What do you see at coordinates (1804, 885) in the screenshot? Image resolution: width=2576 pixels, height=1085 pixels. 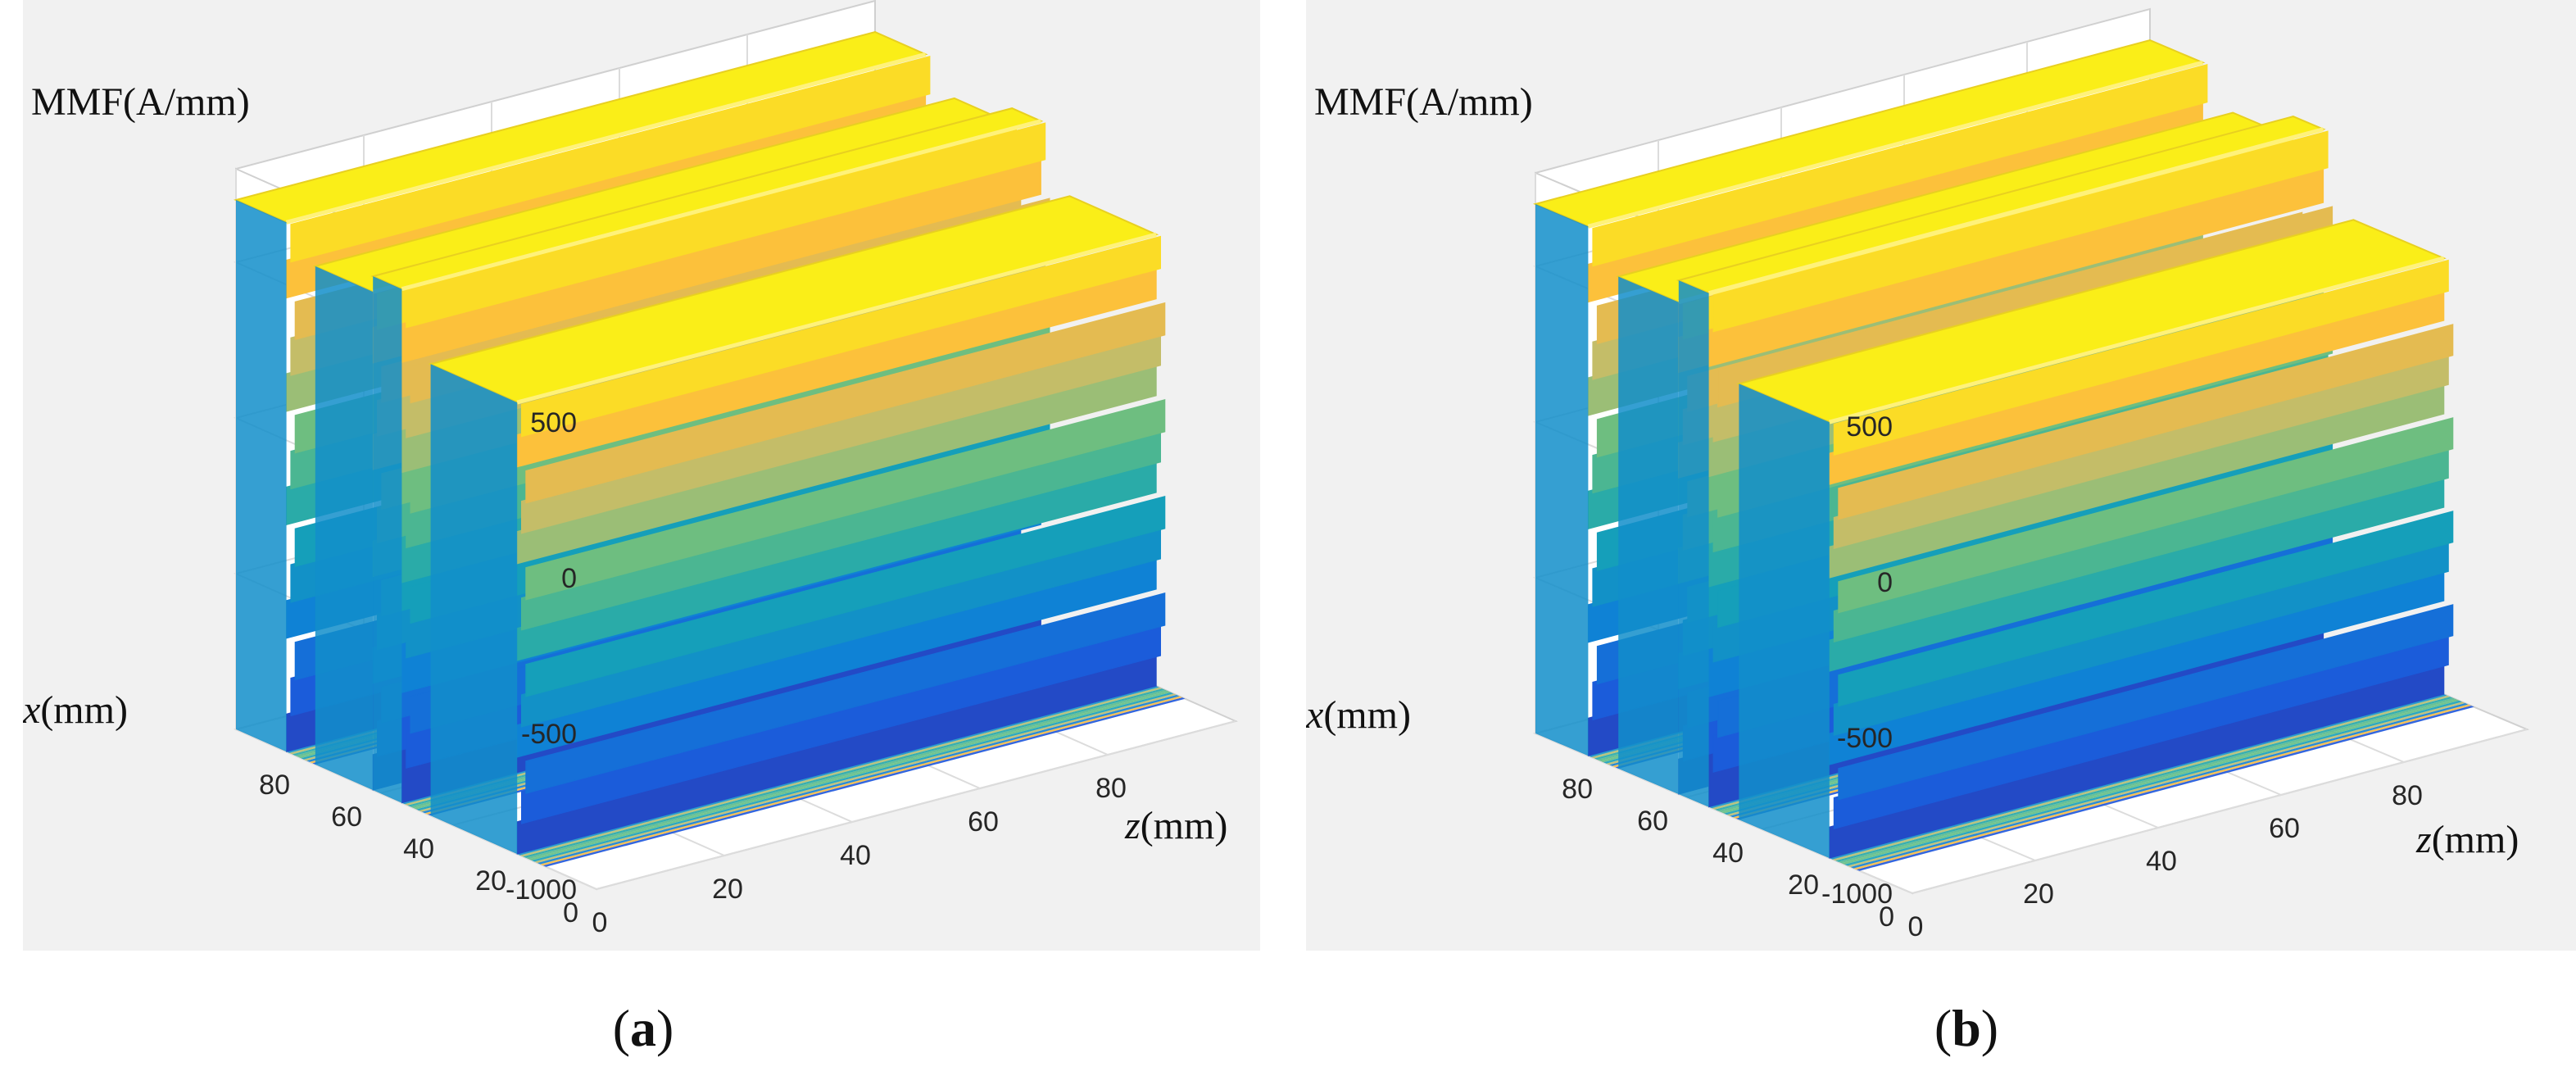 I see `x-tick-label: 20` at bounding box center [1804, 885].